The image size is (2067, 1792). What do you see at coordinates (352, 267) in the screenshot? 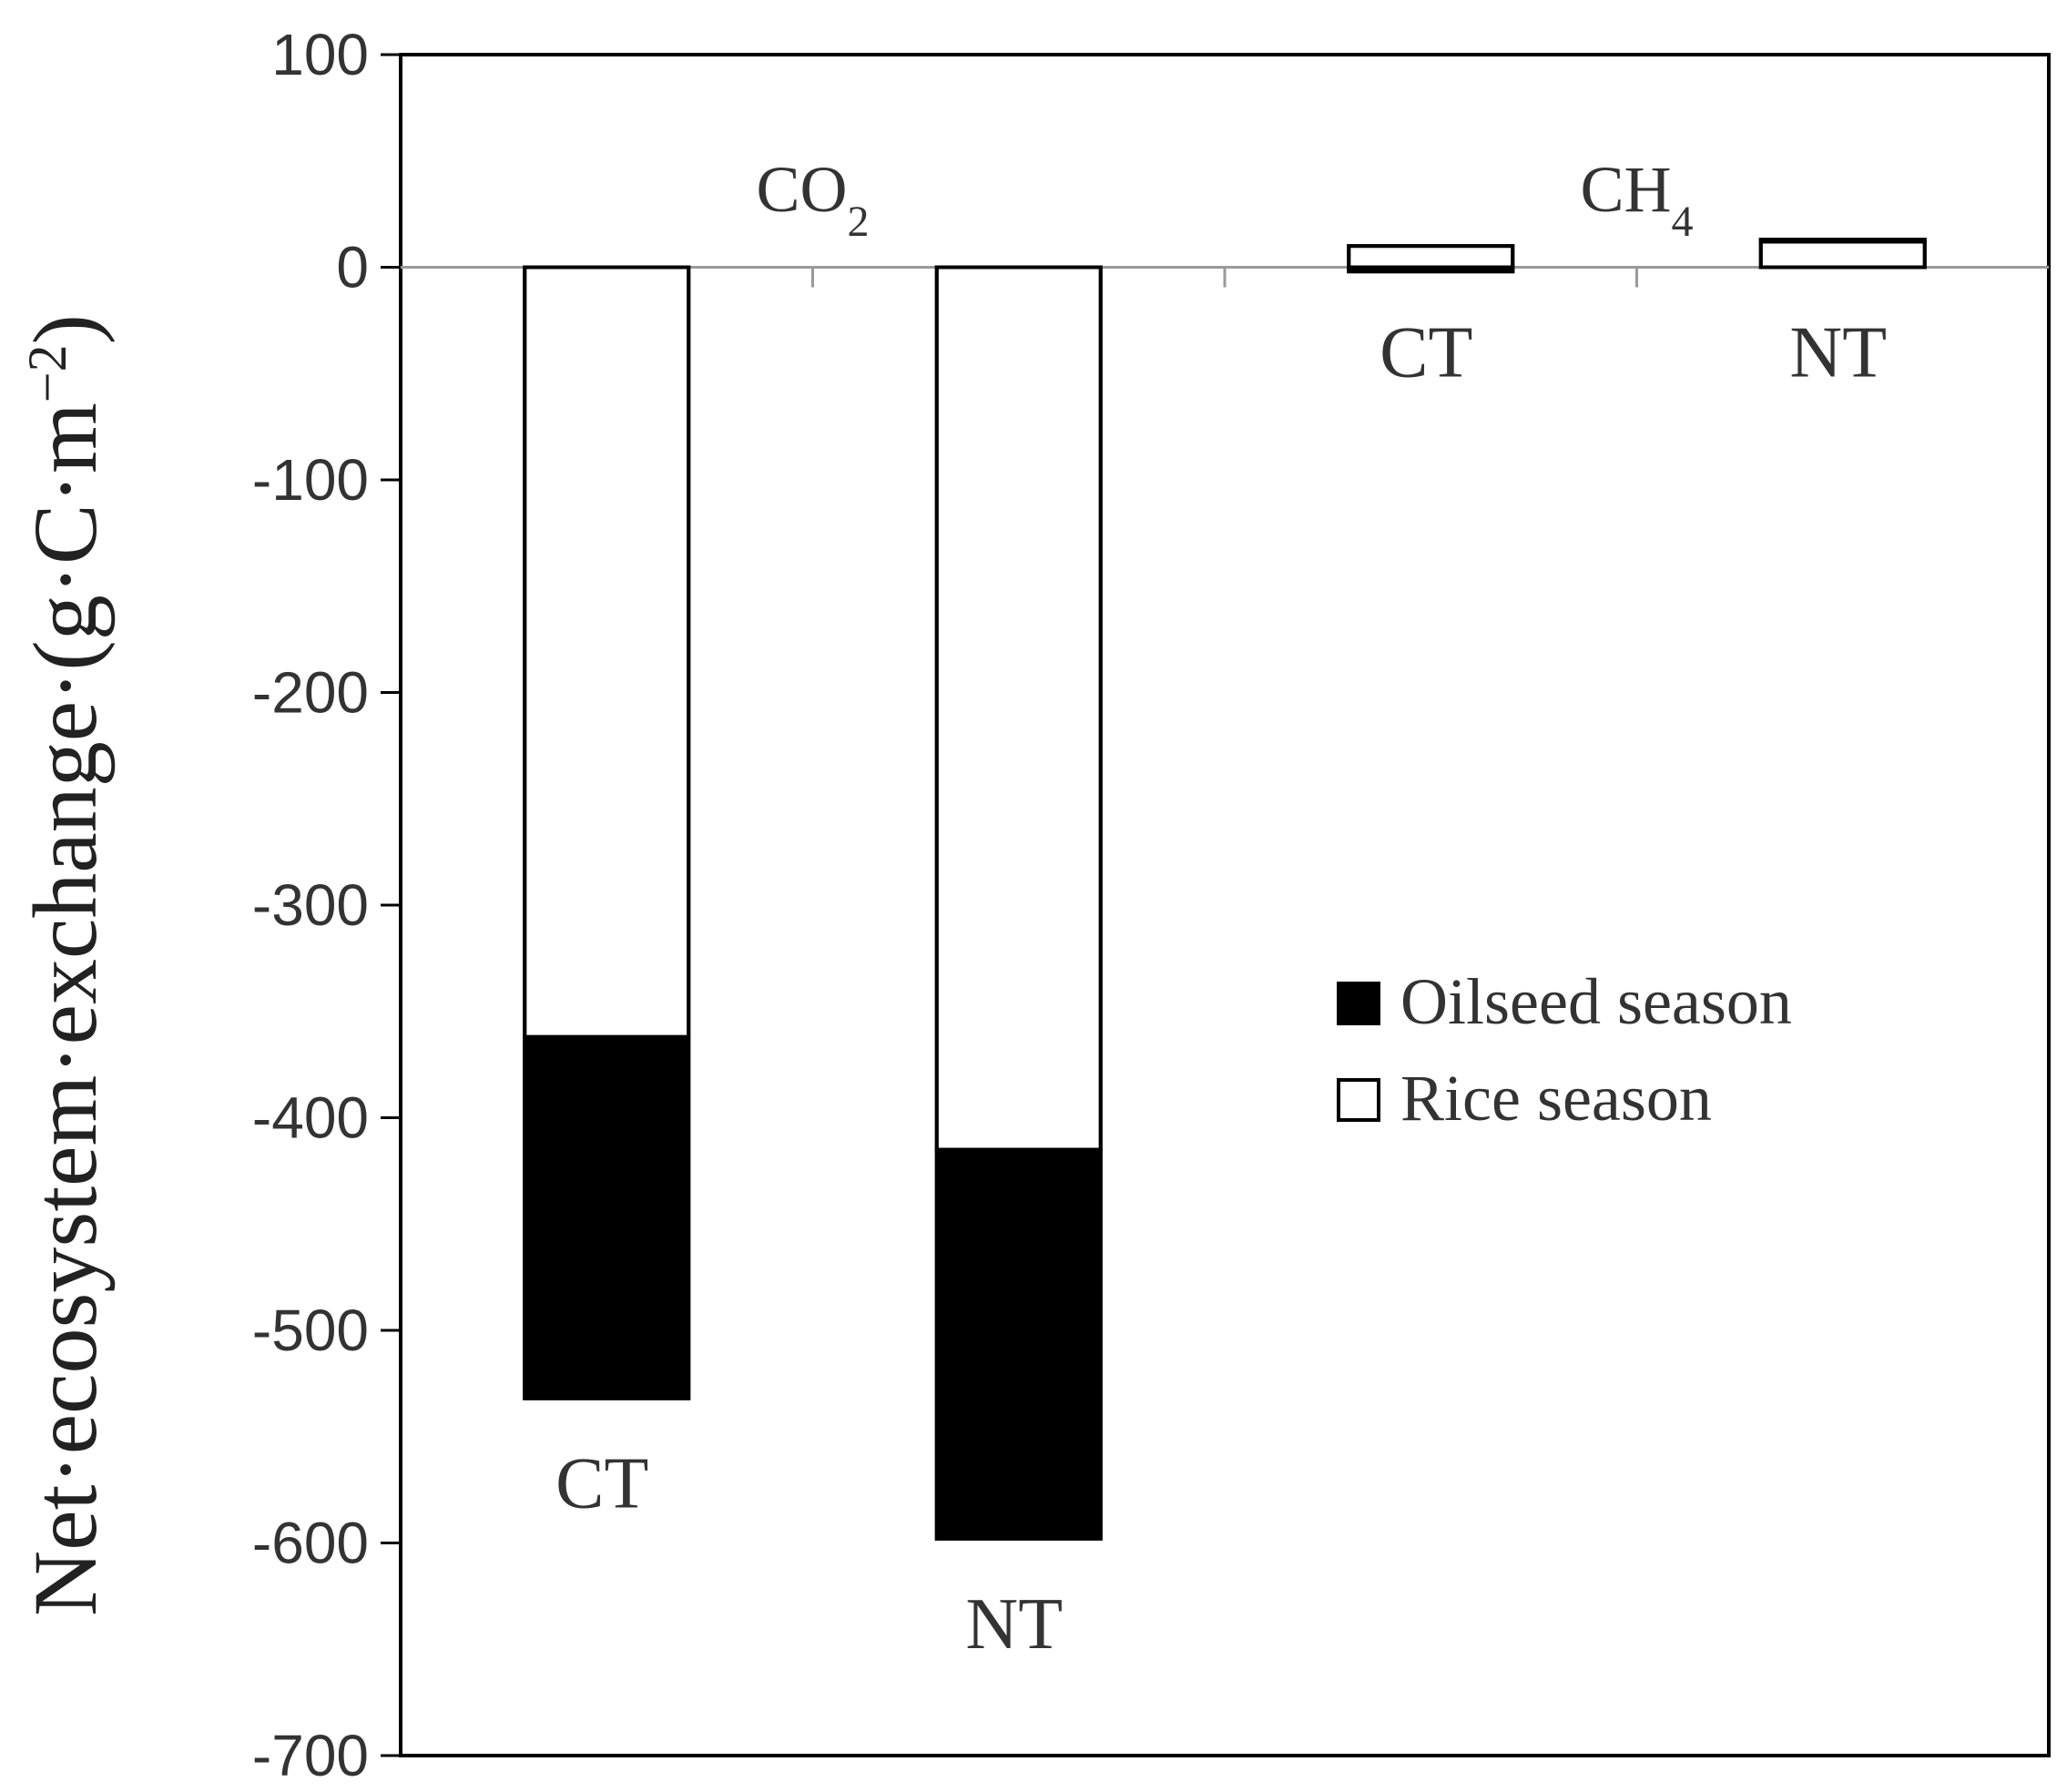
I see `y-tick-label: 0` at bounding box center [352, 267].